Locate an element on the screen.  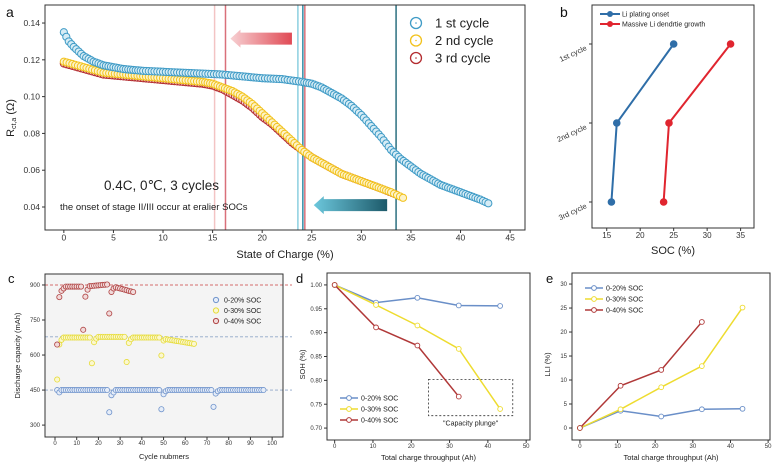
y-tick-label: 750 is located at coordinates (35, 321).